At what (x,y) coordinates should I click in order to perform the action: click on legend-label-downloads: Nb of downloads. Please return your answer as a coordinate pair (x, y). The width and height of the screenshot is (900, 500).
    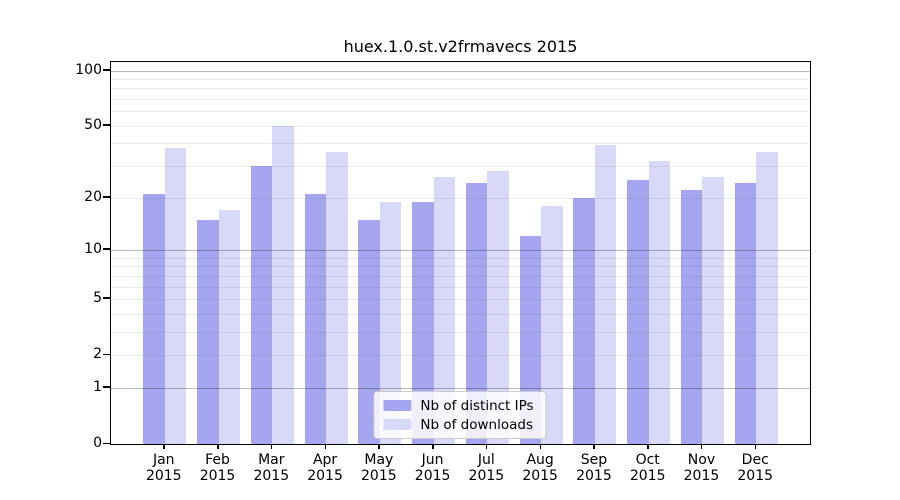
    Looking at the image, I should click on (476, 424).